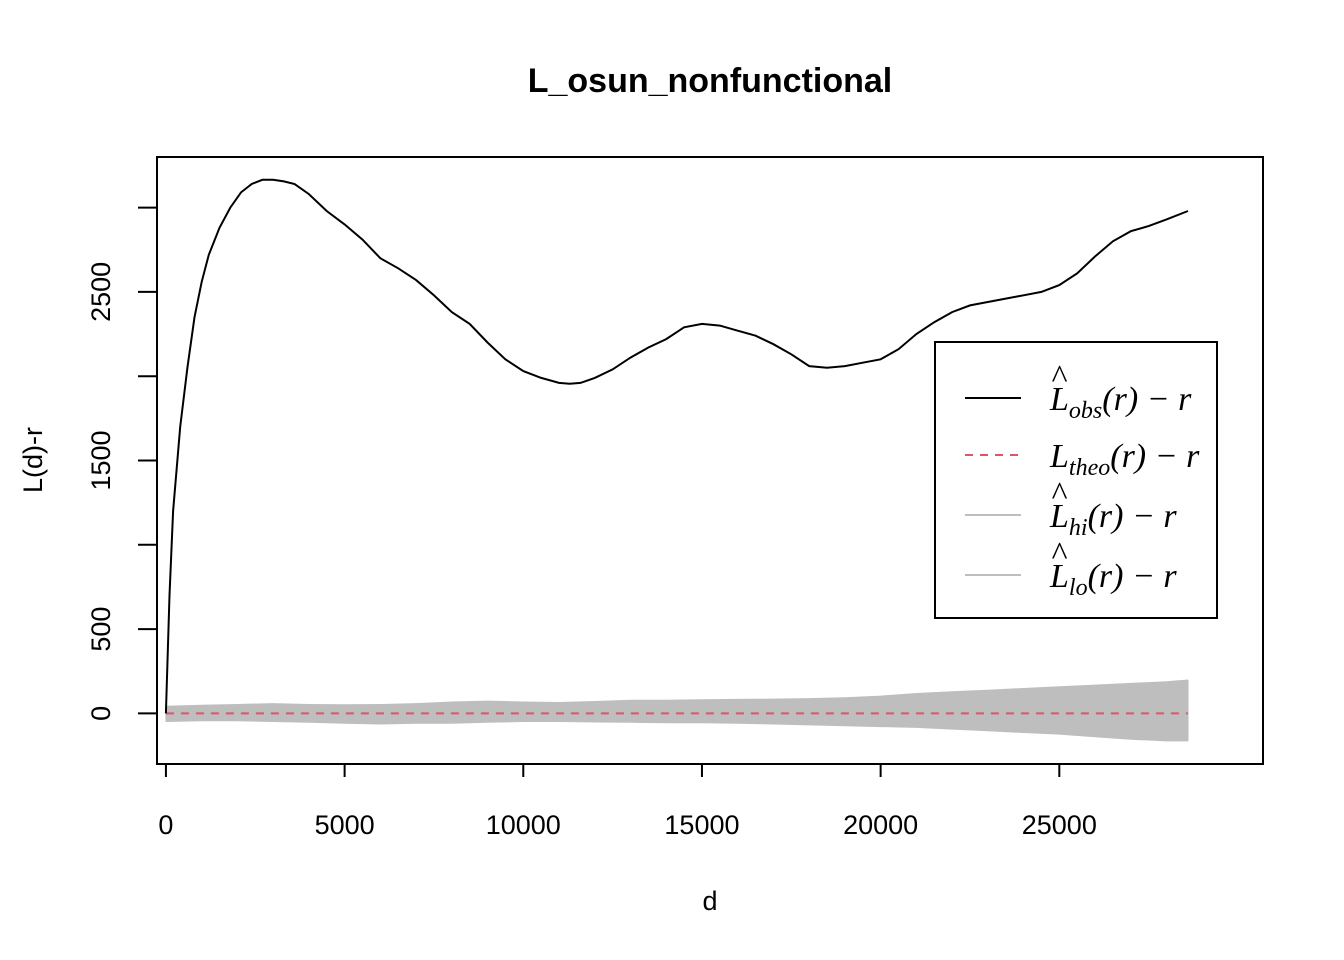 This screenshot has height=960, width=1344. Describe the element at coordinates (101, 460) in the screenshot. I see `y-tick-label: 1500` at that location.